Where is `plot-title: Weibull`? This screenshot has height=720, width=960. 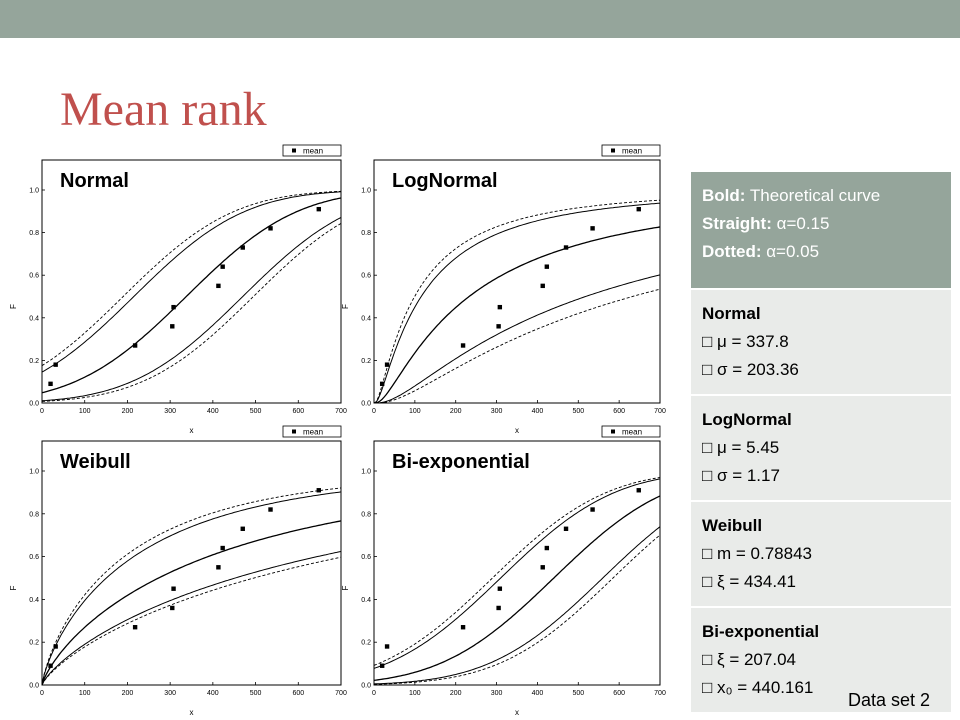 plot-title: Weibull is located at coordinates (95, 462).